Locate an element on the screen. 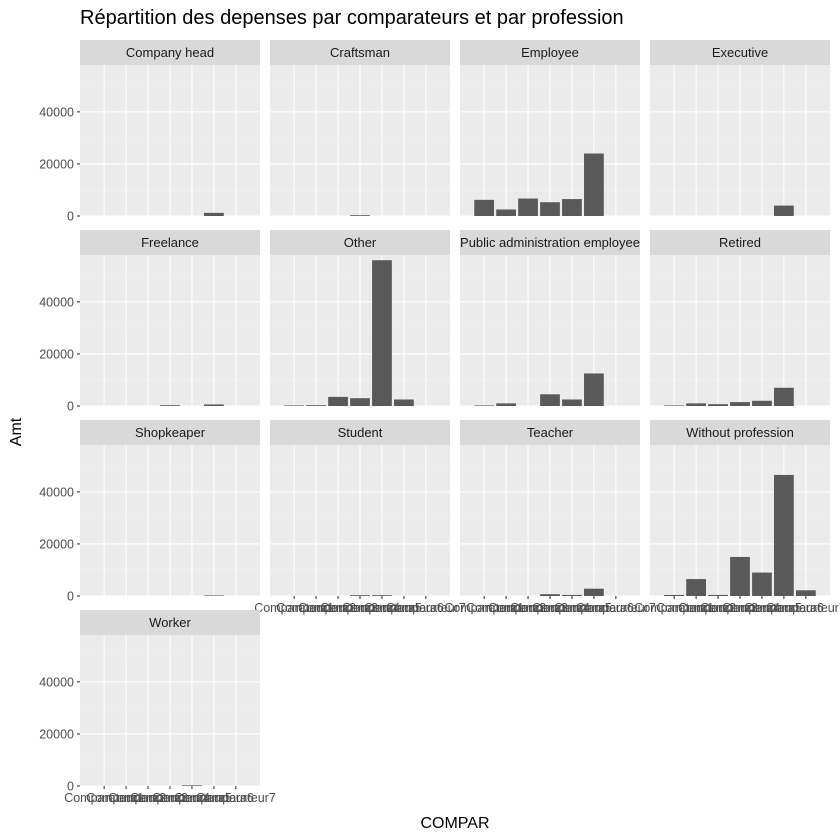 This screenshot has width=840, height=840. facet-label: Company head is located at coordinates (170, 52).